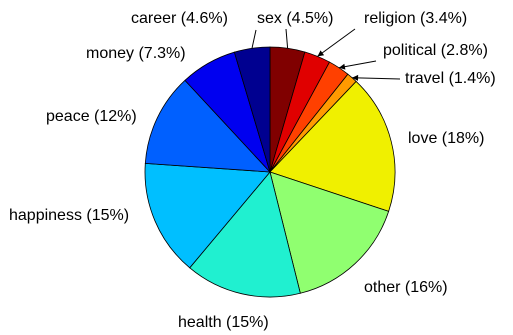  Describe the element at coordinates (136, 53) in the screenshot. I see `slice-label-money: money (7.3%)` at that location.